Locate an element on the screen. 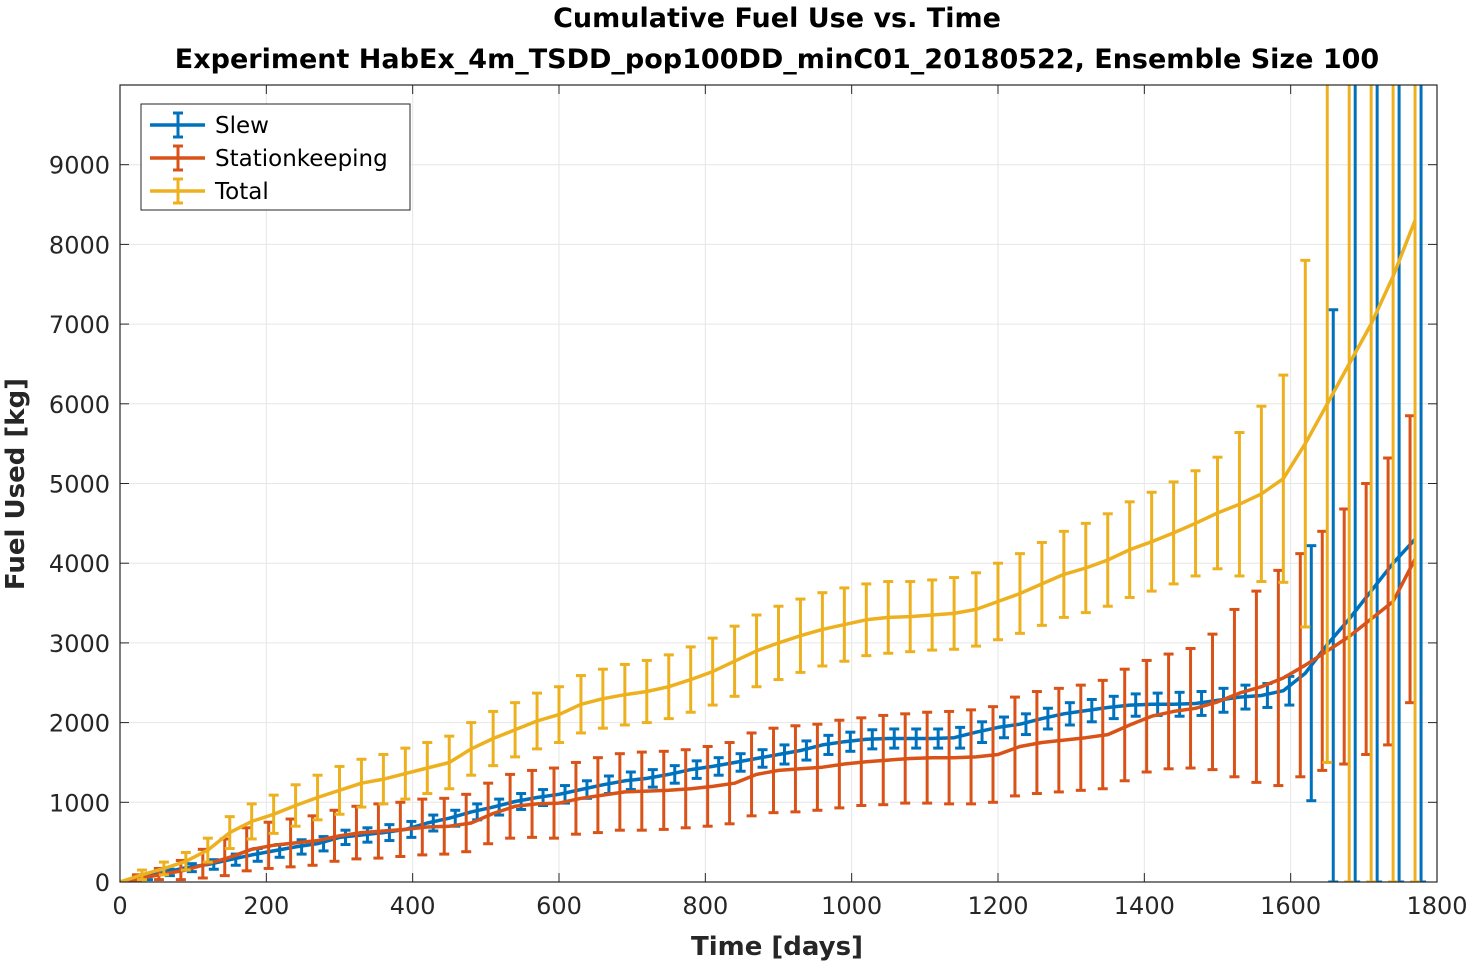 The width and height of the screenshot is (1482, 965). y-tick-label: 3000 is located at coordinates (79, 644).